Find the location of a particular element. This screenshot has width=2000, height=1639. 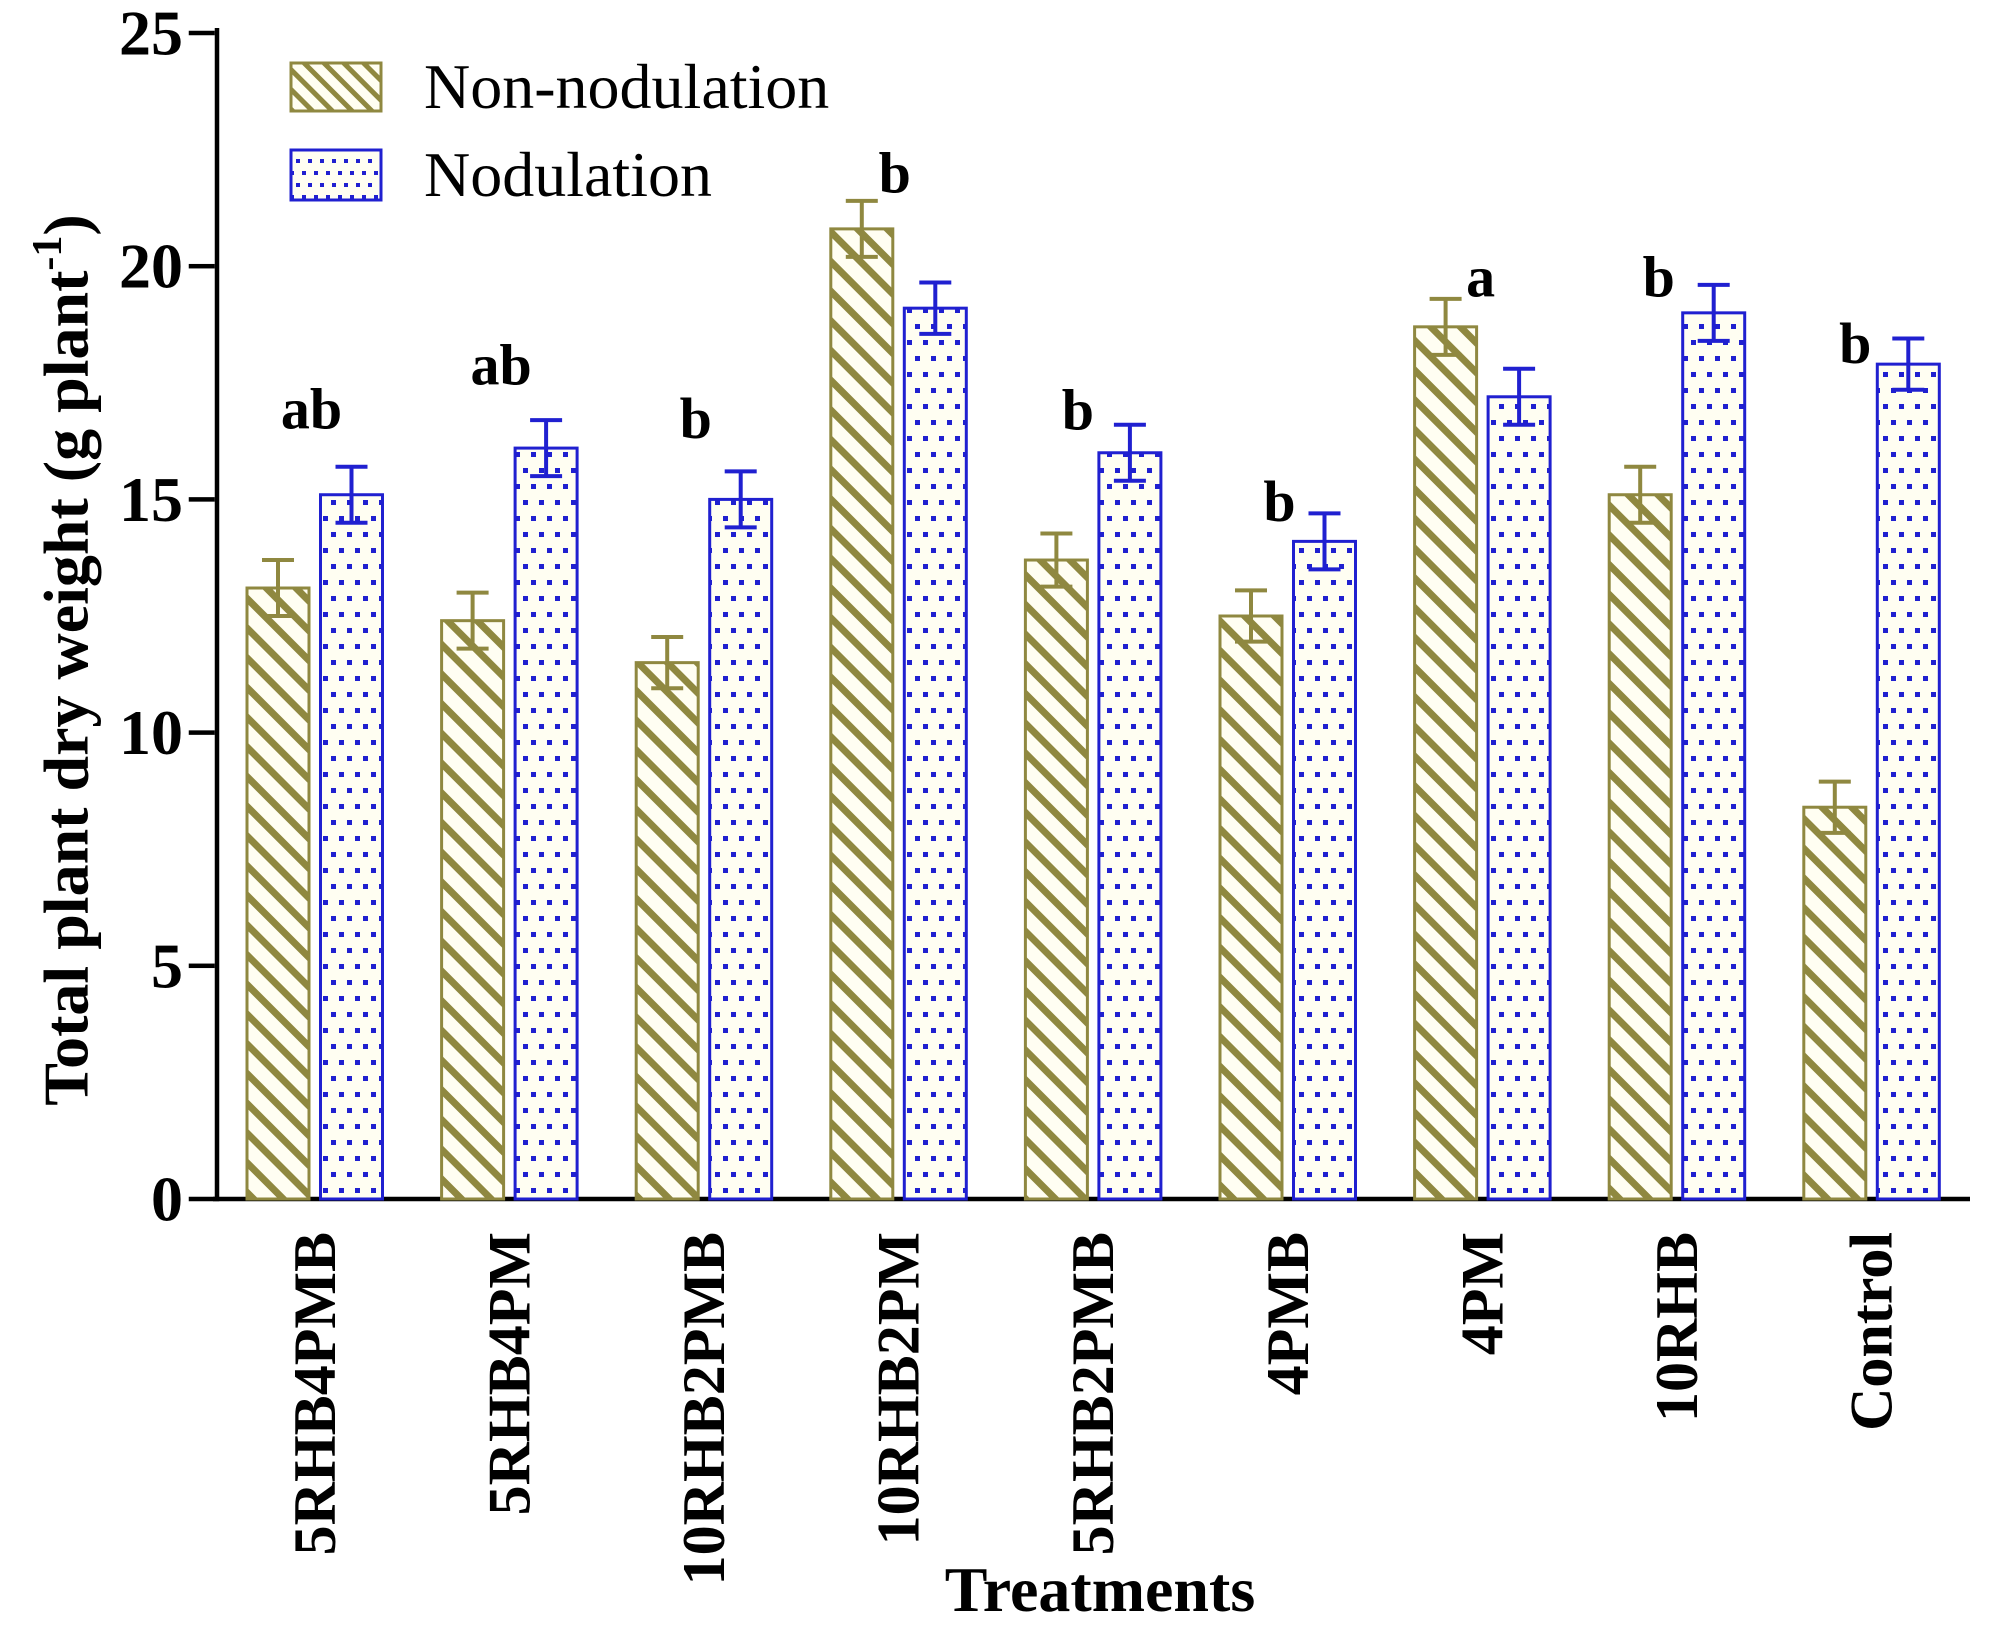

bar-nodulation-5RHB4PMB is located at coordinates (351, 847).